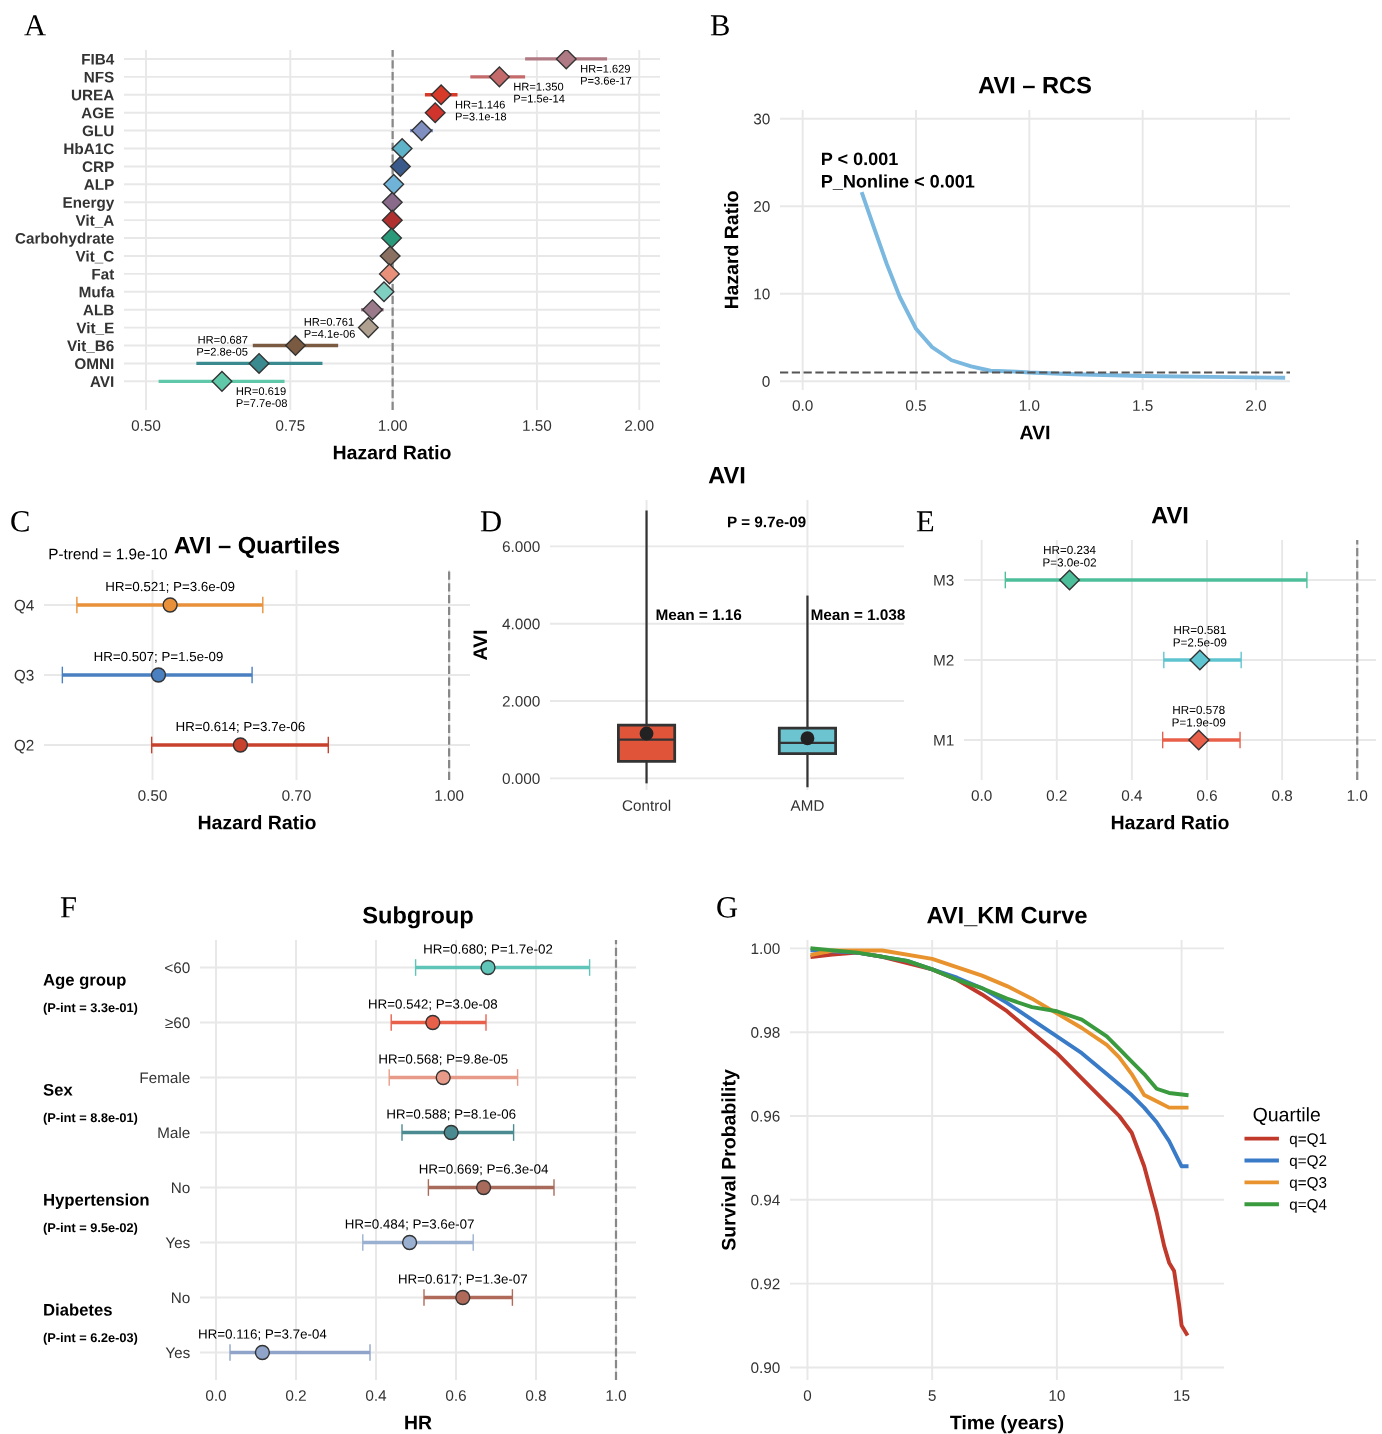  I want to click on text: Diabetes, so click(78, 1309).